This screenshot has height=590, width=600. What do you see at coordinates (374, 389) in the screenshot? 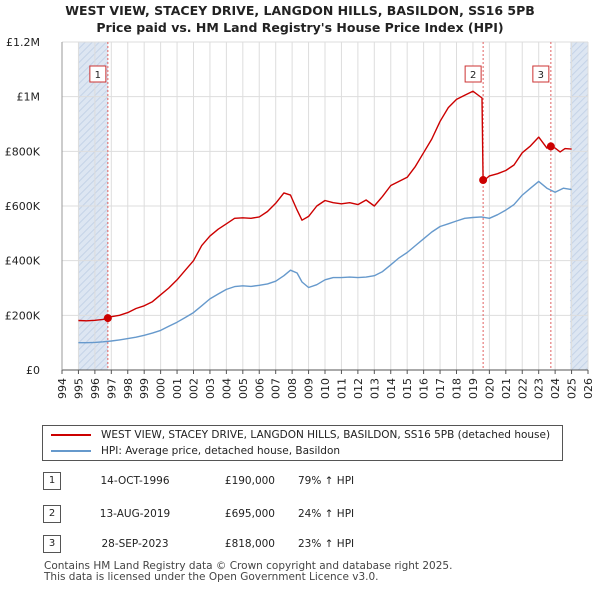
I see `x-tick-label: 2013` at bounding box center [374, 389].